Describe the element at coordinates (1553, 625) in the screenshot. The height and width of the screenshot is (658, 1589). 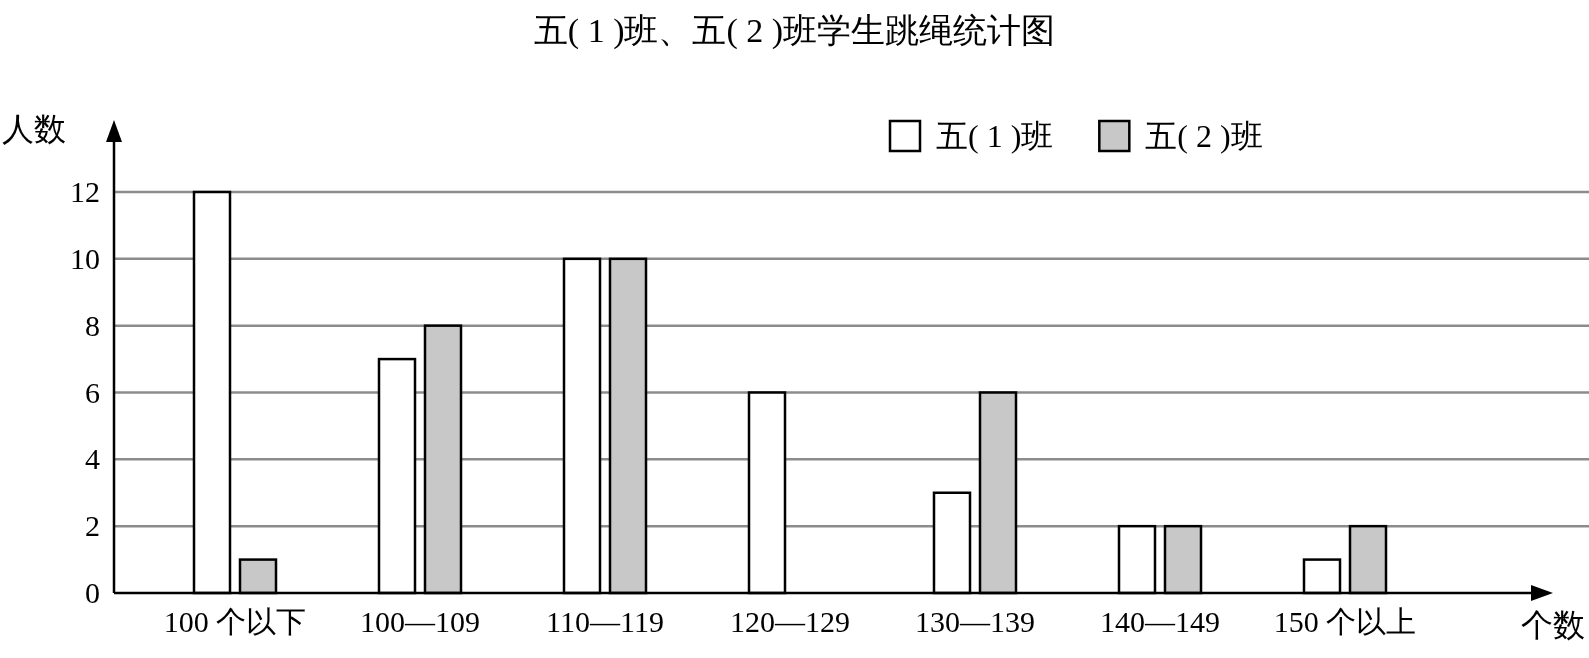
I see `x-axis-title: 个数` at that location.